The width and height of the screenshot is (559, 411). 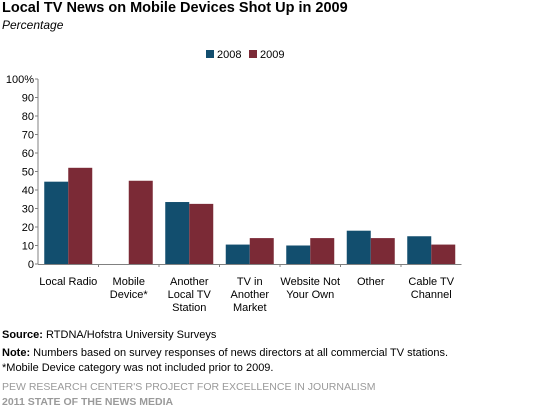 What do you see at coordinates (28, 99) in the screenshot?
I see `y-tick-label: 90` at bounding box center [28, 99].